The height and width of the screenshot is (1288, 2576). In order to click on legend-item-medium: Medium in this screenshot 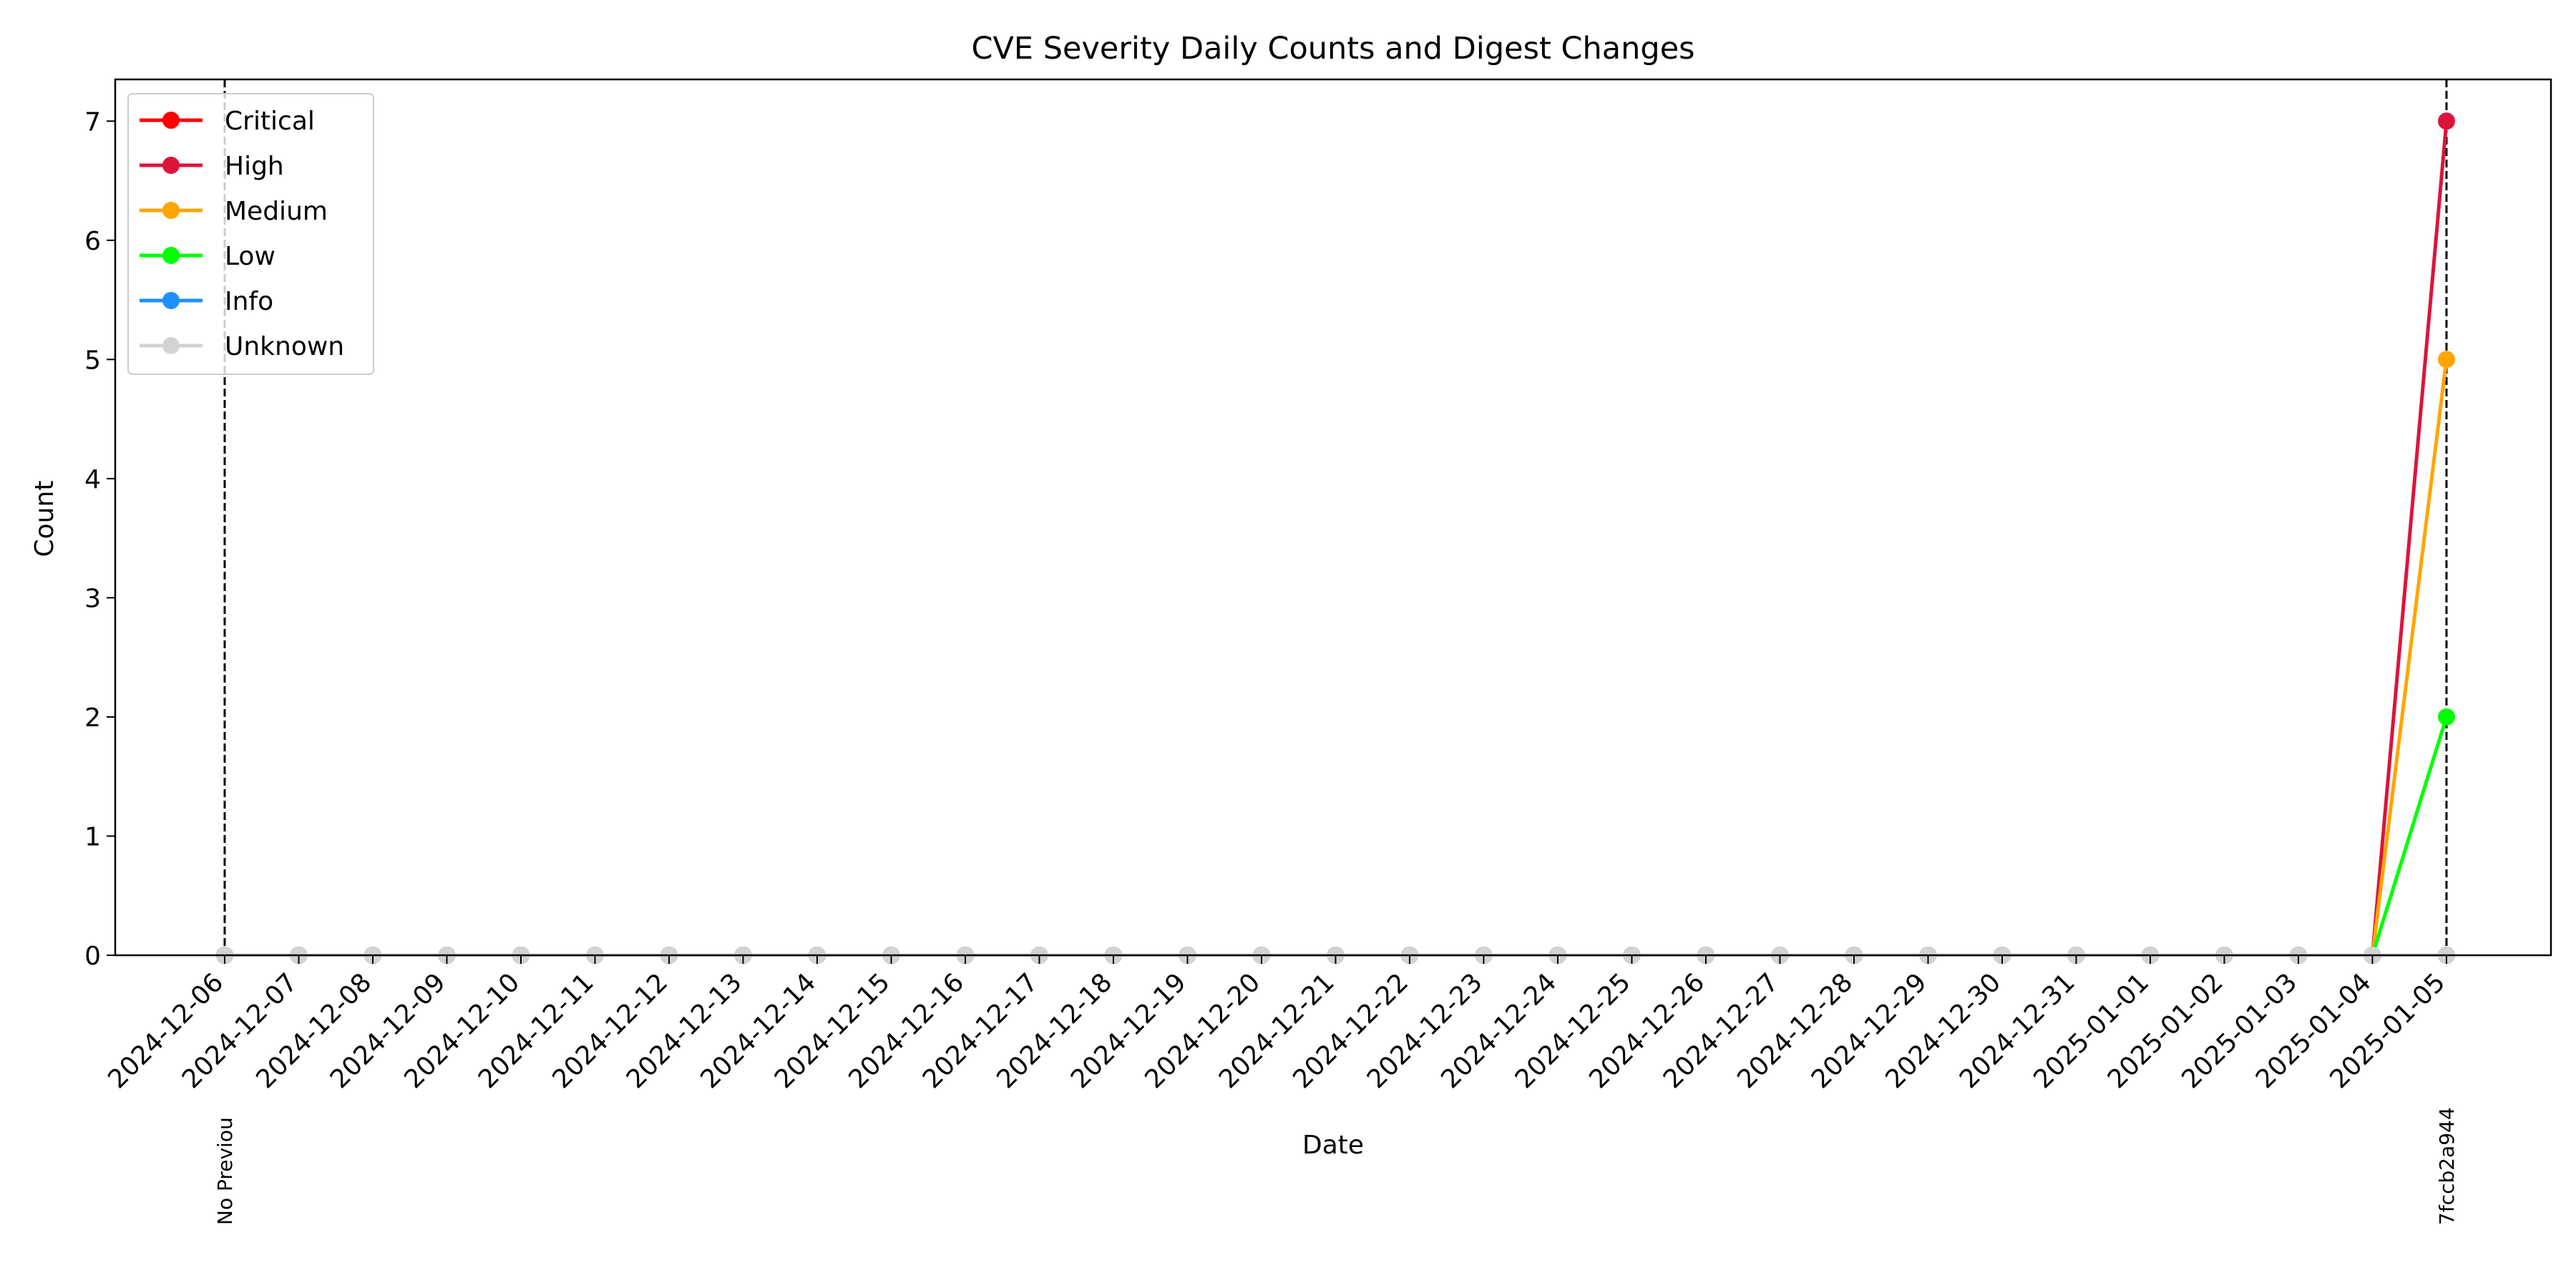, I will do `click(234, 211)`.